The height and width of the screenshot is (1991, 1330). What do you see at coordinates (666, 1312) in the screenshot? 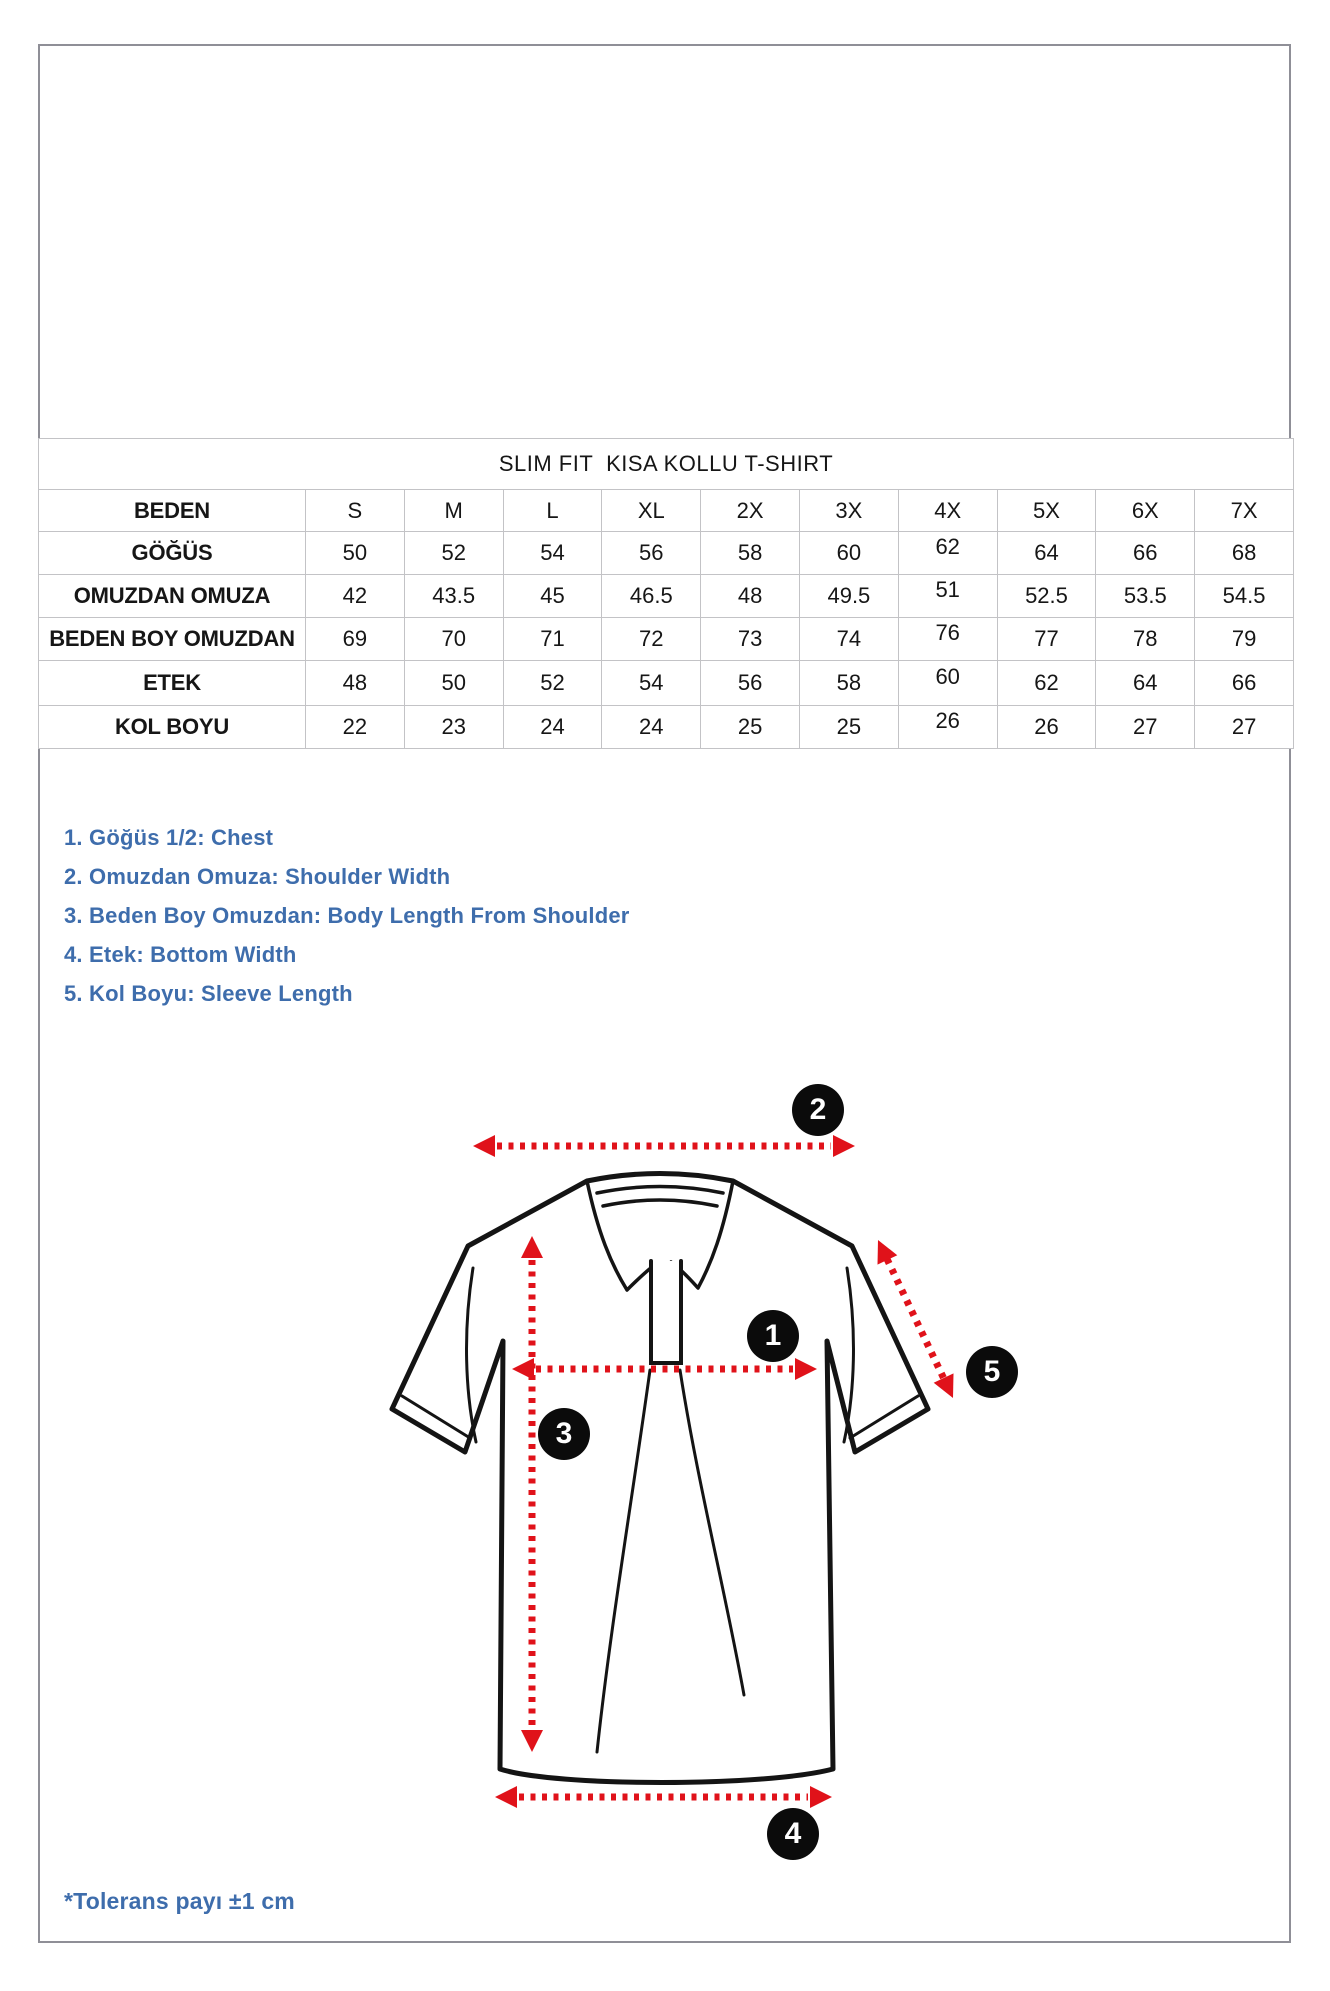
I see `placket` at bounding box center [666, 1312].